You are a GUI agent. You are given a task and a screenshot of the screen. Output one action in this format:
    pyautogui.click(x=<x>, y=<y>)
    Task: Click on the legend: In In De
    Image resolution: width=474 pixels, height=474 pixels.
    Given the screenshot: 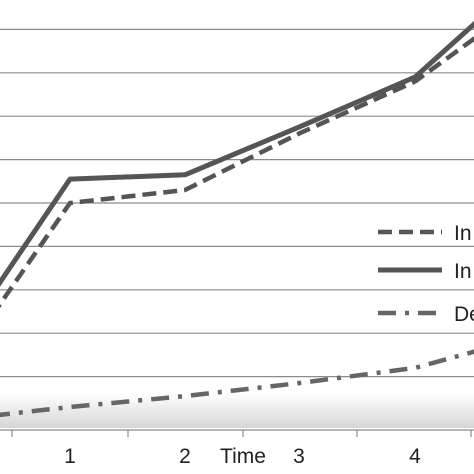 What is the action you would take?
    pyautogui.click(x=426, y=274)
    